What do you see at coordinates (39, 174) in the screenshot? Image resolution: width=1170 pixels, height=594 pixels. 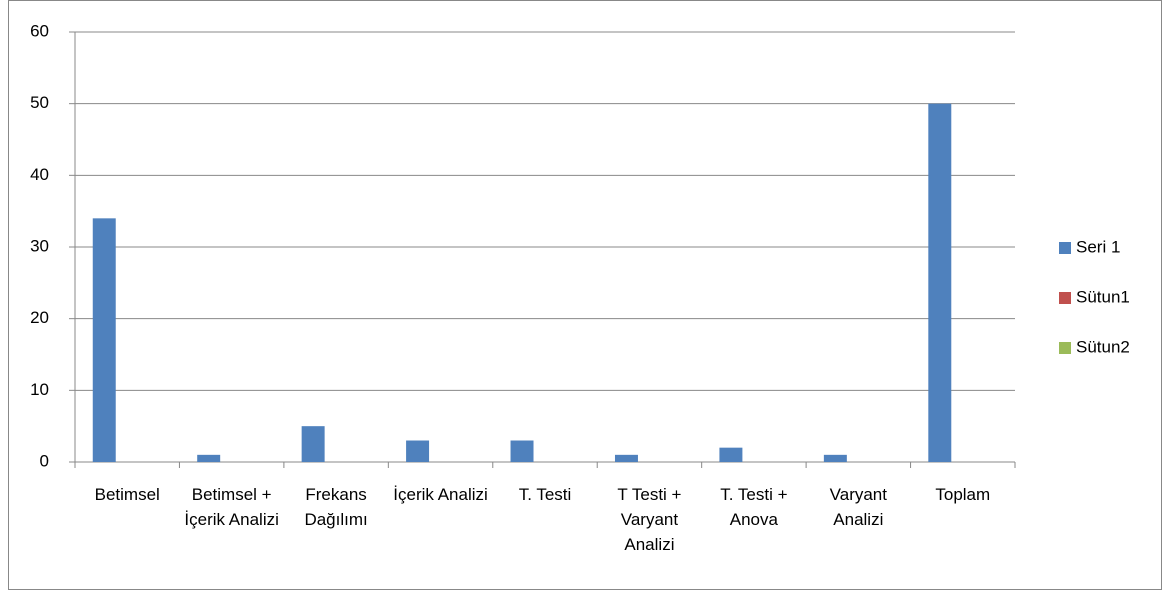 I see `y-tick-label: 40` at bounding box center [39, 174].